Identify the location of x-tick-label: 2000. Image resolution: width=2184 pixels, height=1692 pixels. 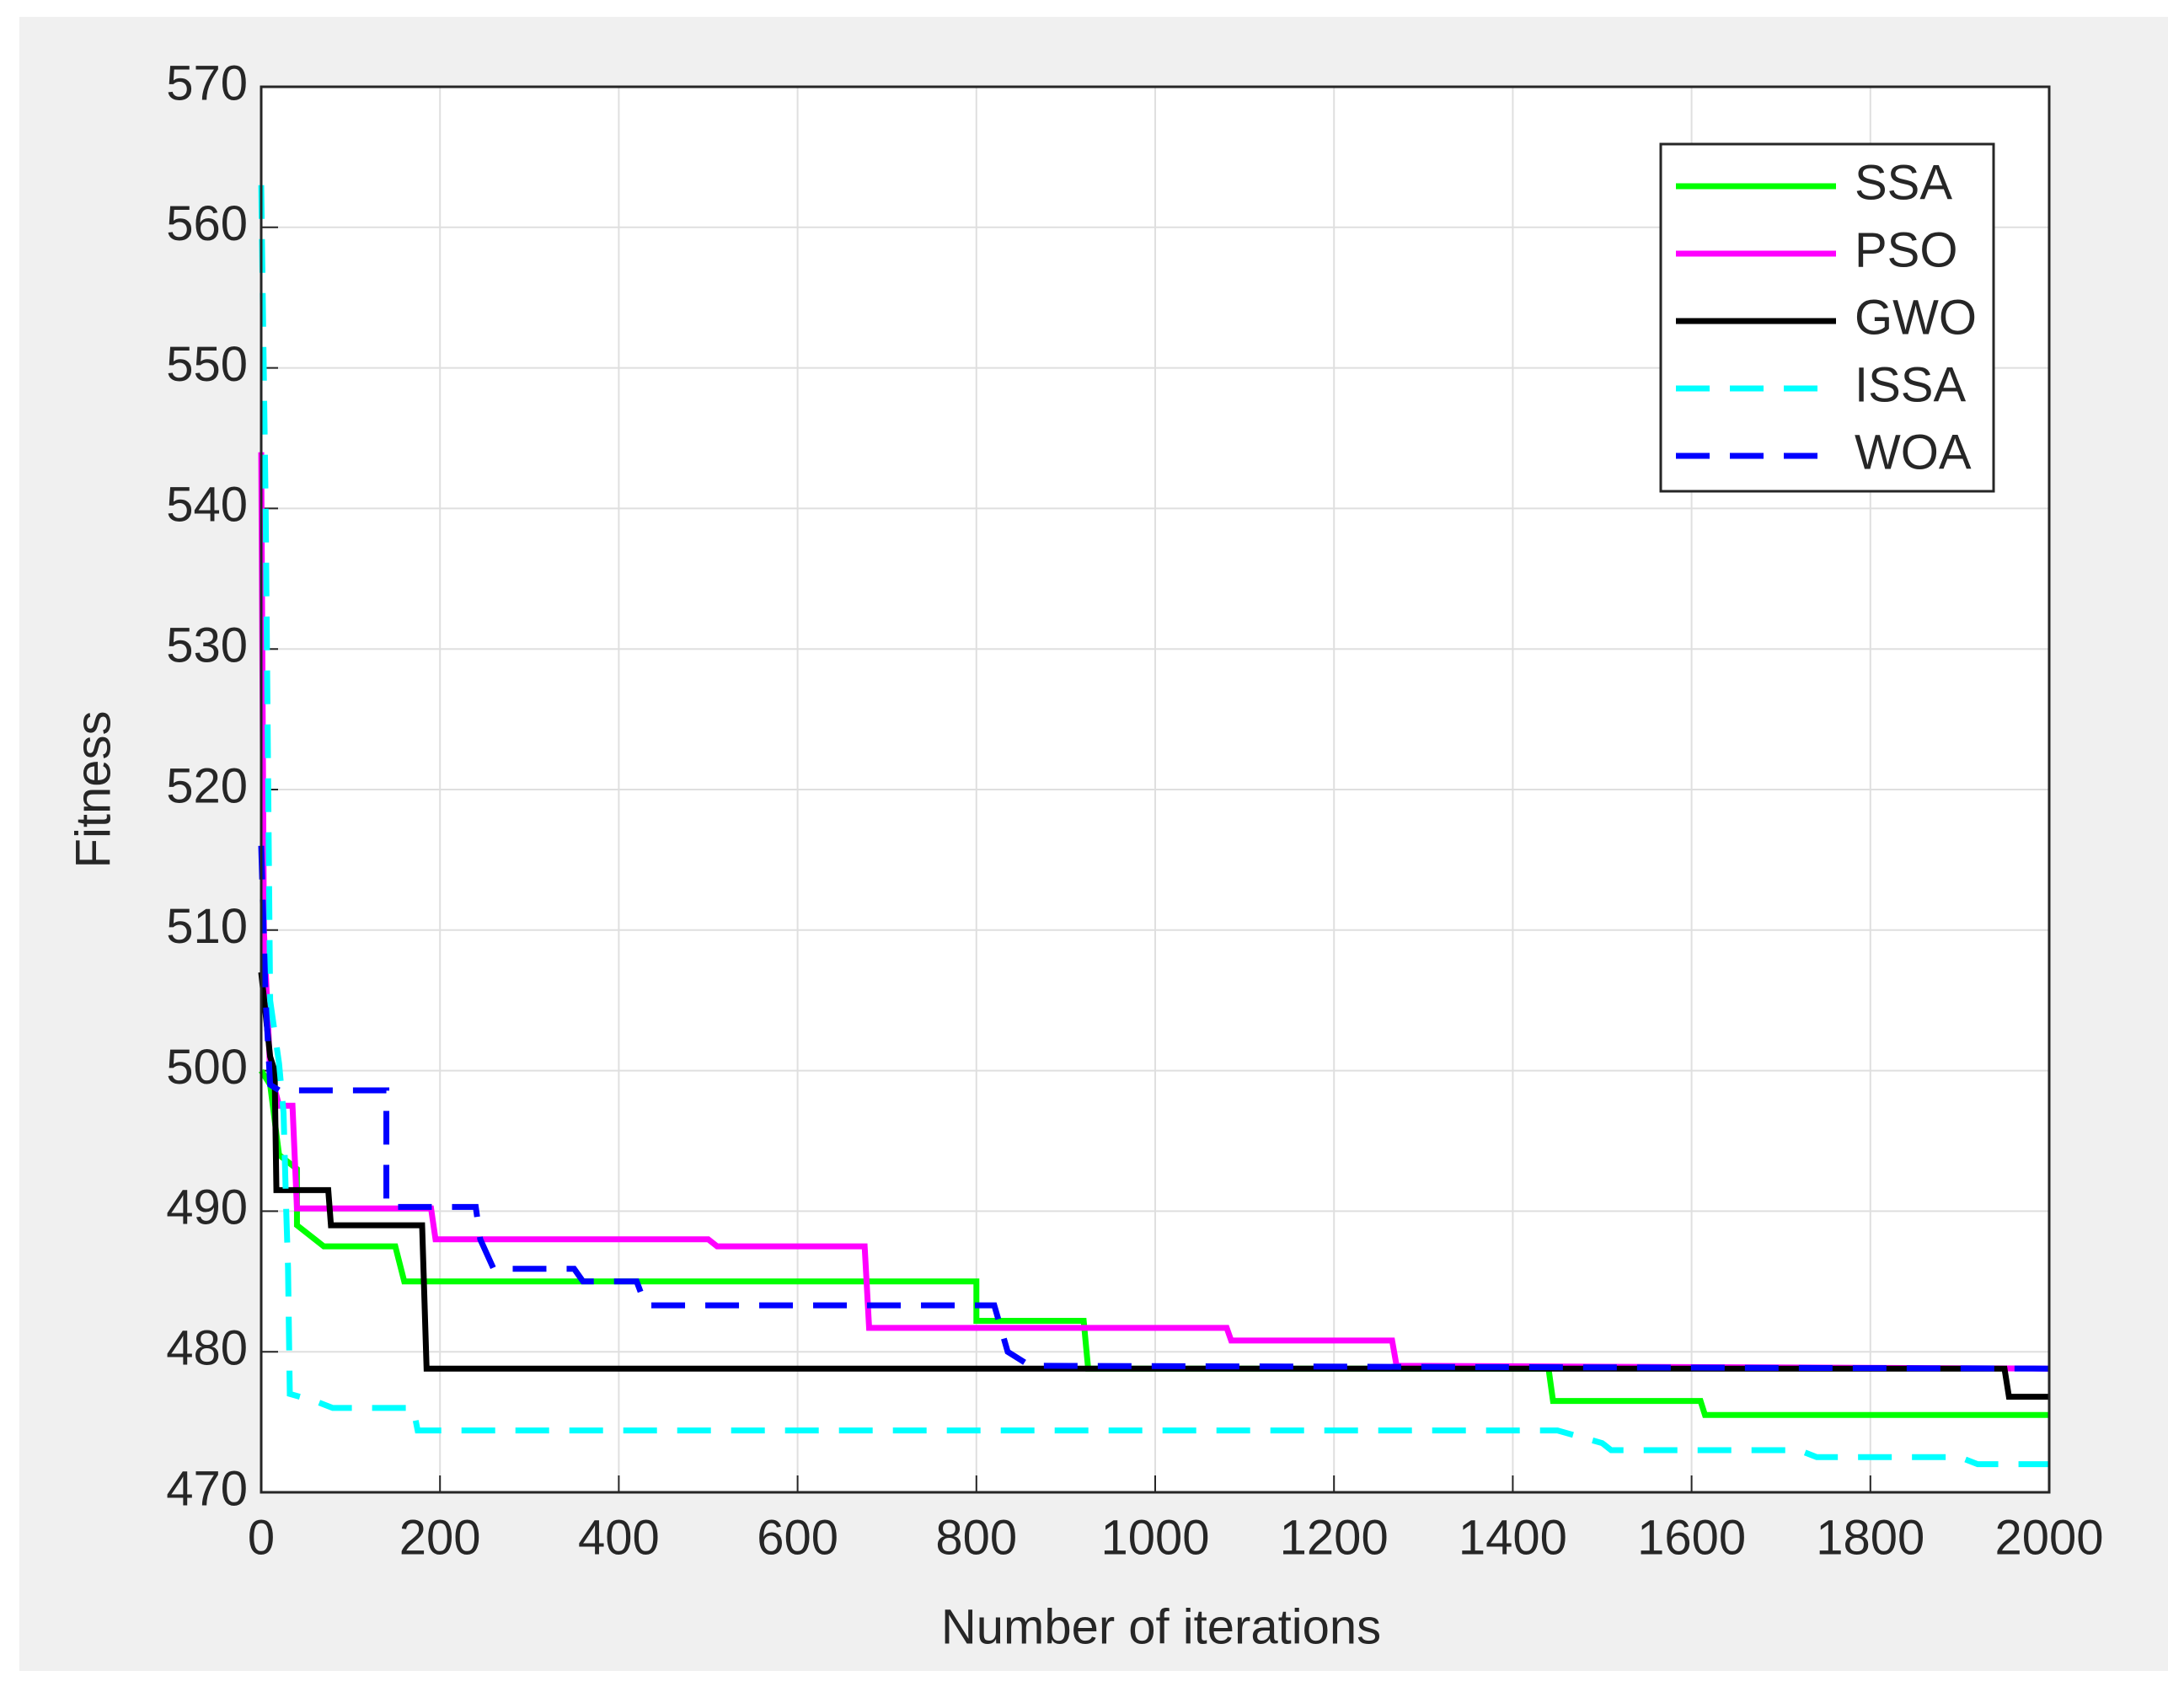
(2048, 1537).